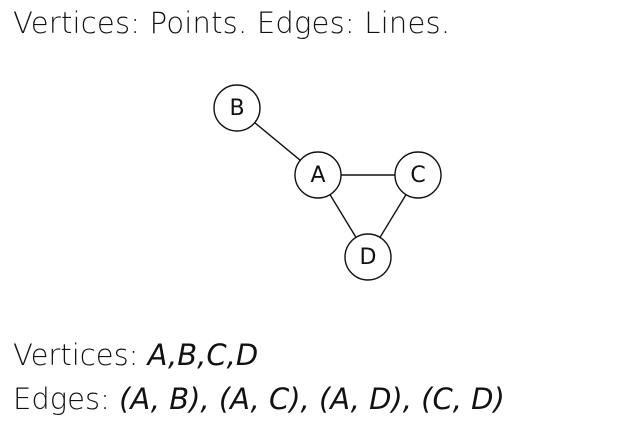 The height and width of the screenshot is (436, 622). I want to click on edge-a-d, so click(343, 216).